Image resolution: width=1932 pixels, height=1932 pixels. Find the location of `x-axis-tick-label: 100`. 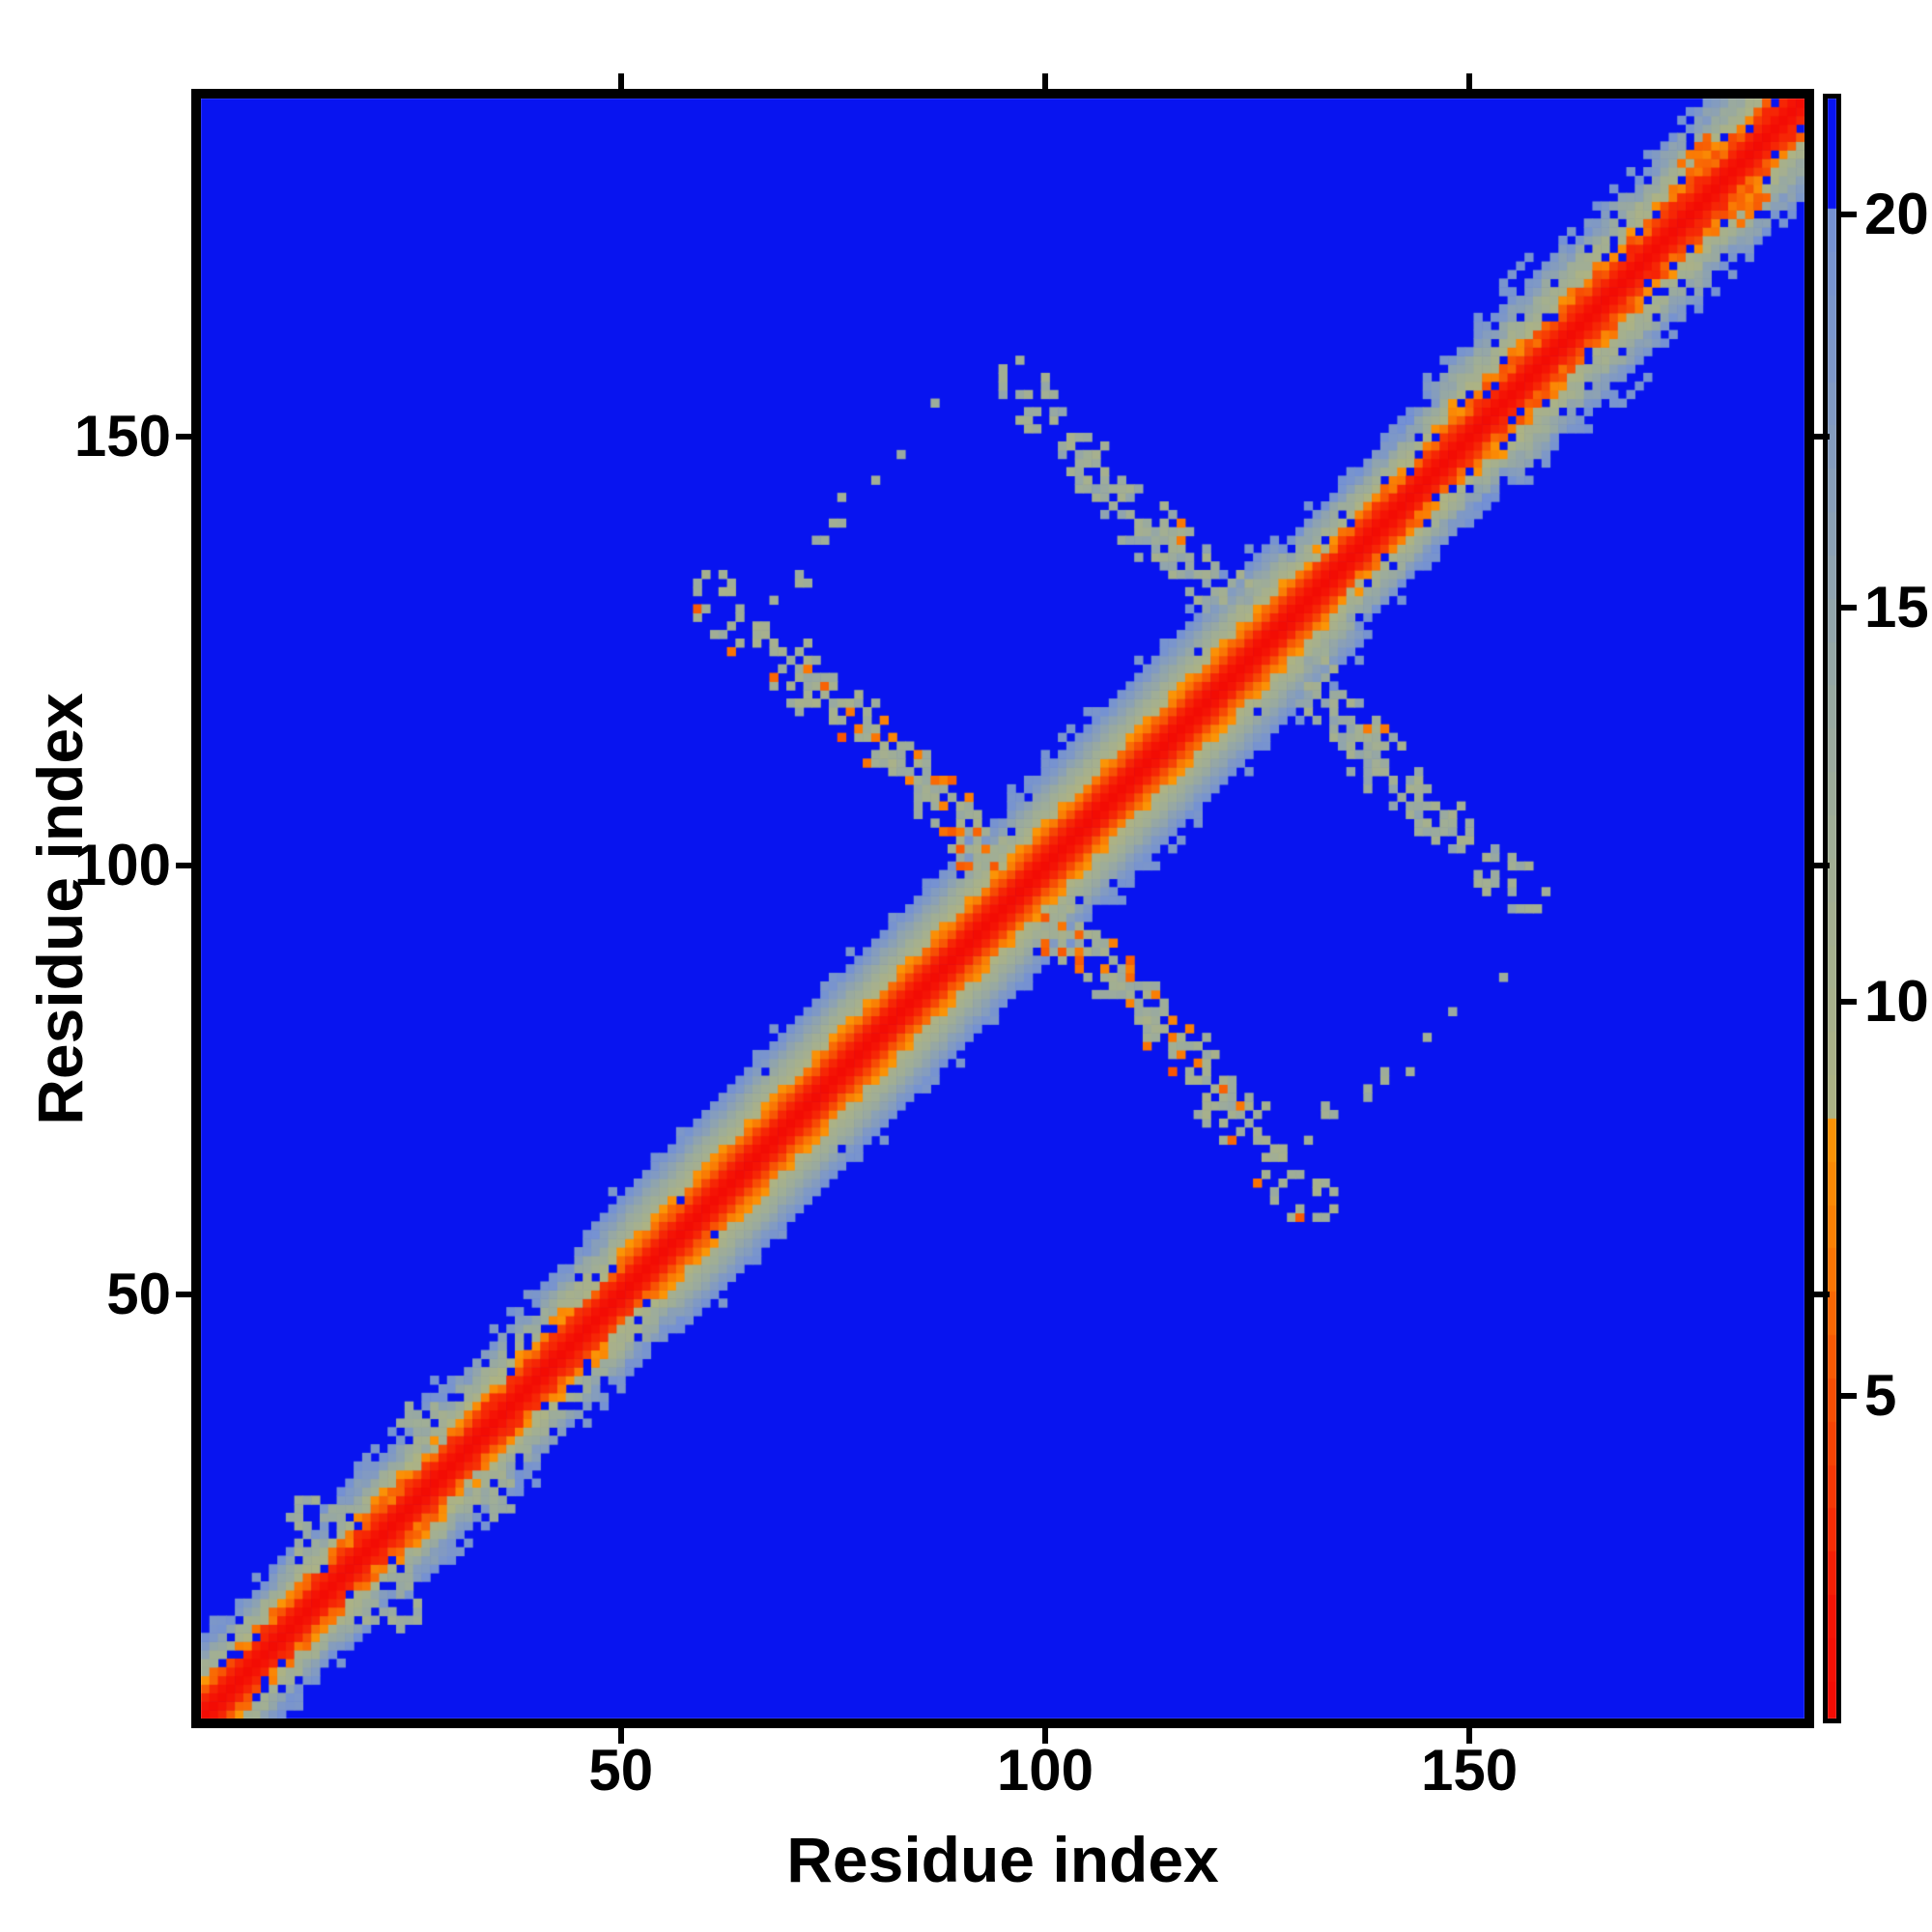

x-axis-tick-label: 100 is located at coordinates (1045, 1770).